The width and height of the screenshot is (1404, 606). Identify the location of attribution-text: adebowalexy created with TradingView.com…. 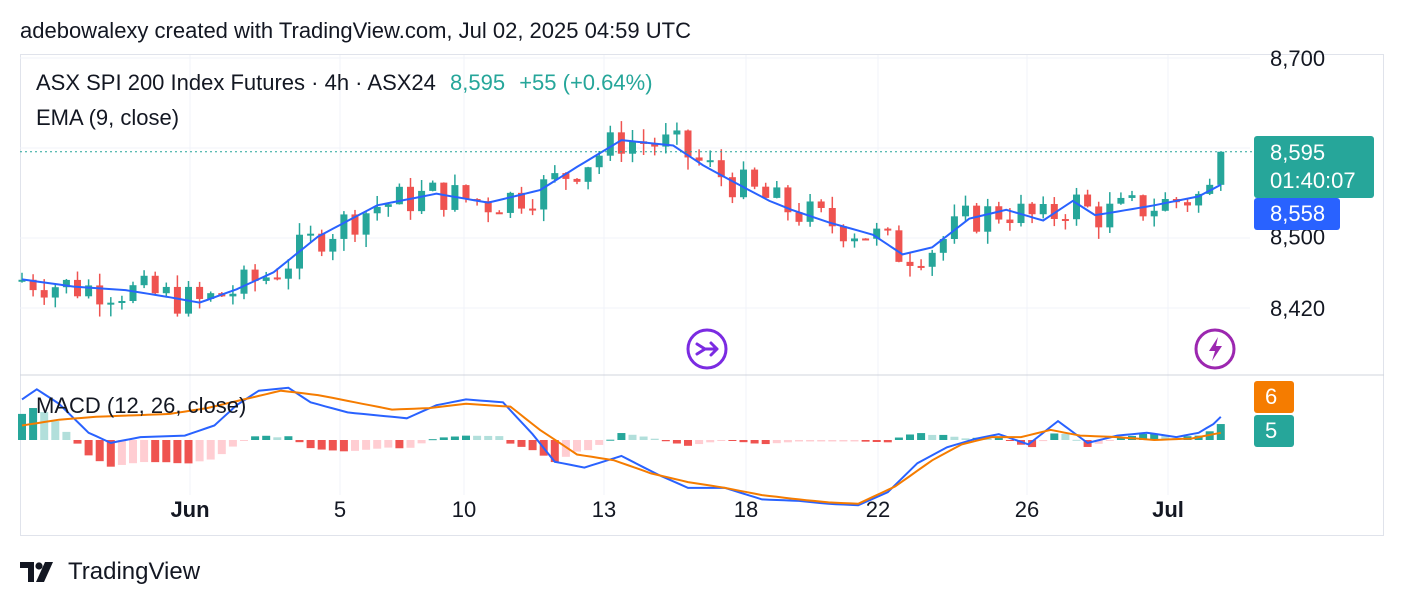
(355, 30).